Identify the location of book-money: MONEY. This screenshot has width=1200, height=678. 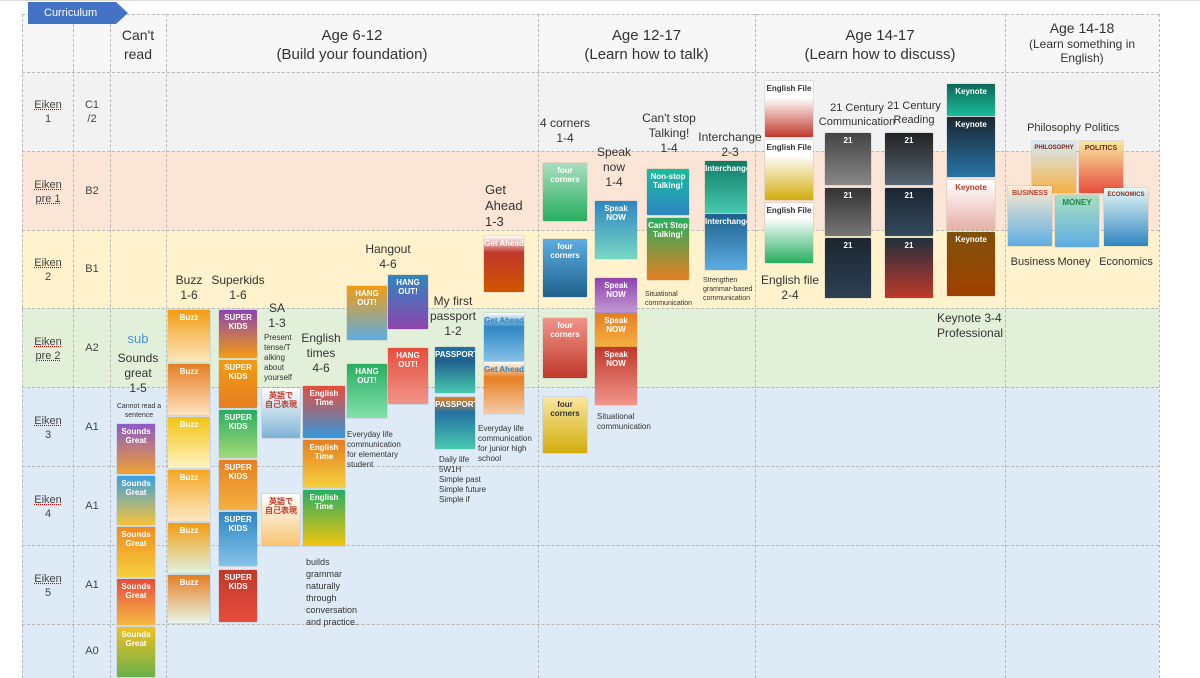
(1077, 221).